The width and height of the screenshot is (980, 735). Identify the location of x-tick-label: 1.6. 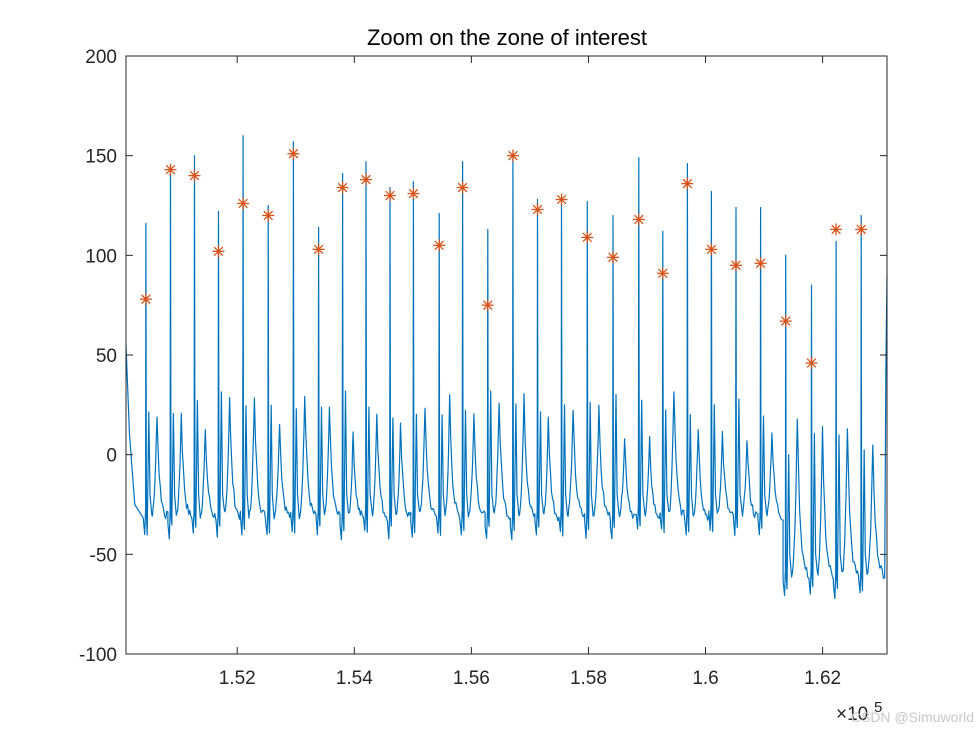
(705, 678).